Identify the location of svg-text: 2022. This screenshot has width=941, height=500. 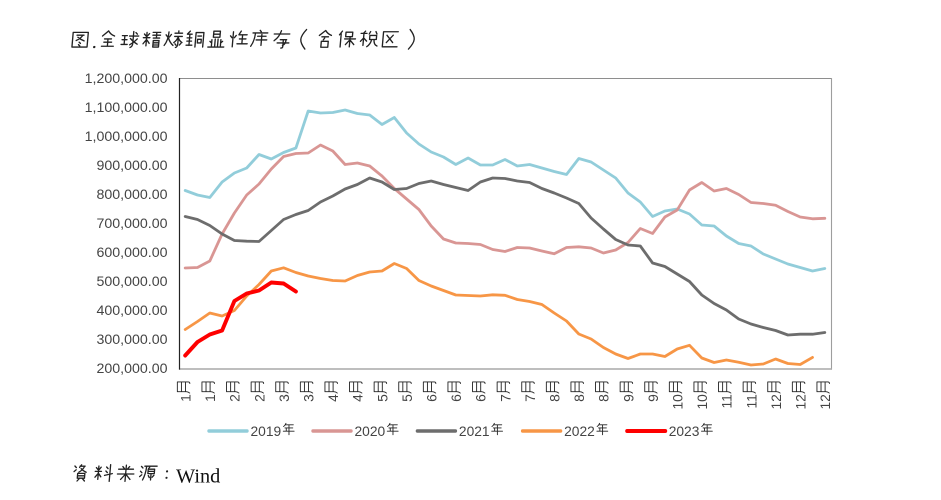
(579, 431).